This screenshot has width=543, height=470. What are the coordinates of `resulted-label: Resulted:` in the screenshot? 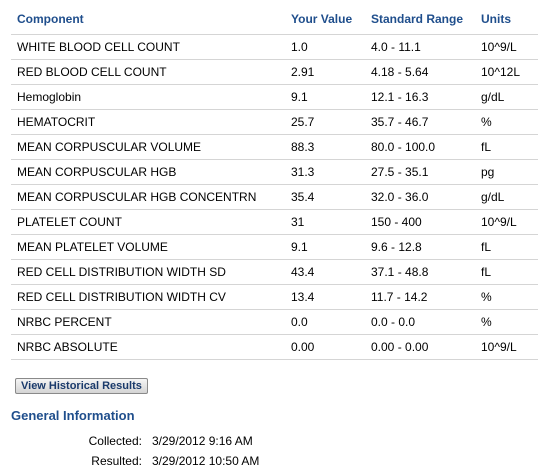 It's located at (116, 461).